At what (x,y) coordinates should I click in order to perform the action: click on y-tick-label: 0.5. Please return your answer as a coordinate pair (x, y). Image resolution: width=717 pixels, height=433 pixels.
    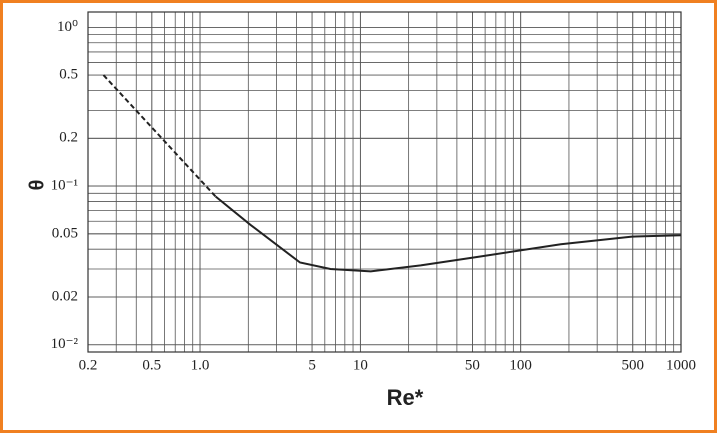
    Looking at the image, I should click on (68, 75).